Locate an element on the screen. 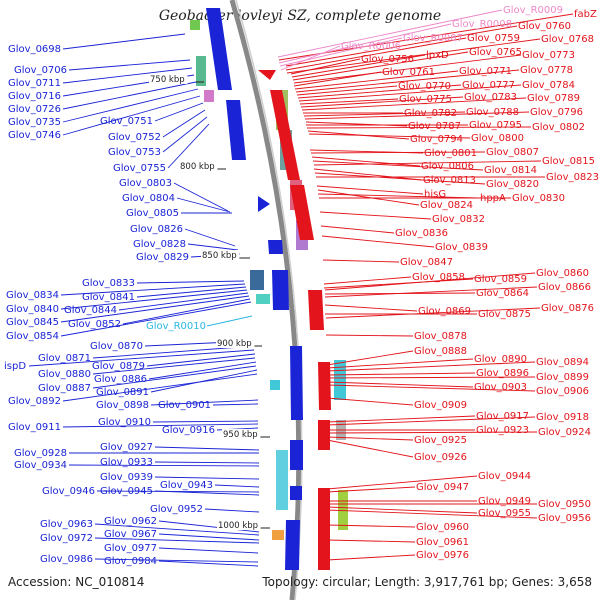 This screenshot has width=600, height=600. gene-label: Glov_0962 is located at coordinates (130, 521).